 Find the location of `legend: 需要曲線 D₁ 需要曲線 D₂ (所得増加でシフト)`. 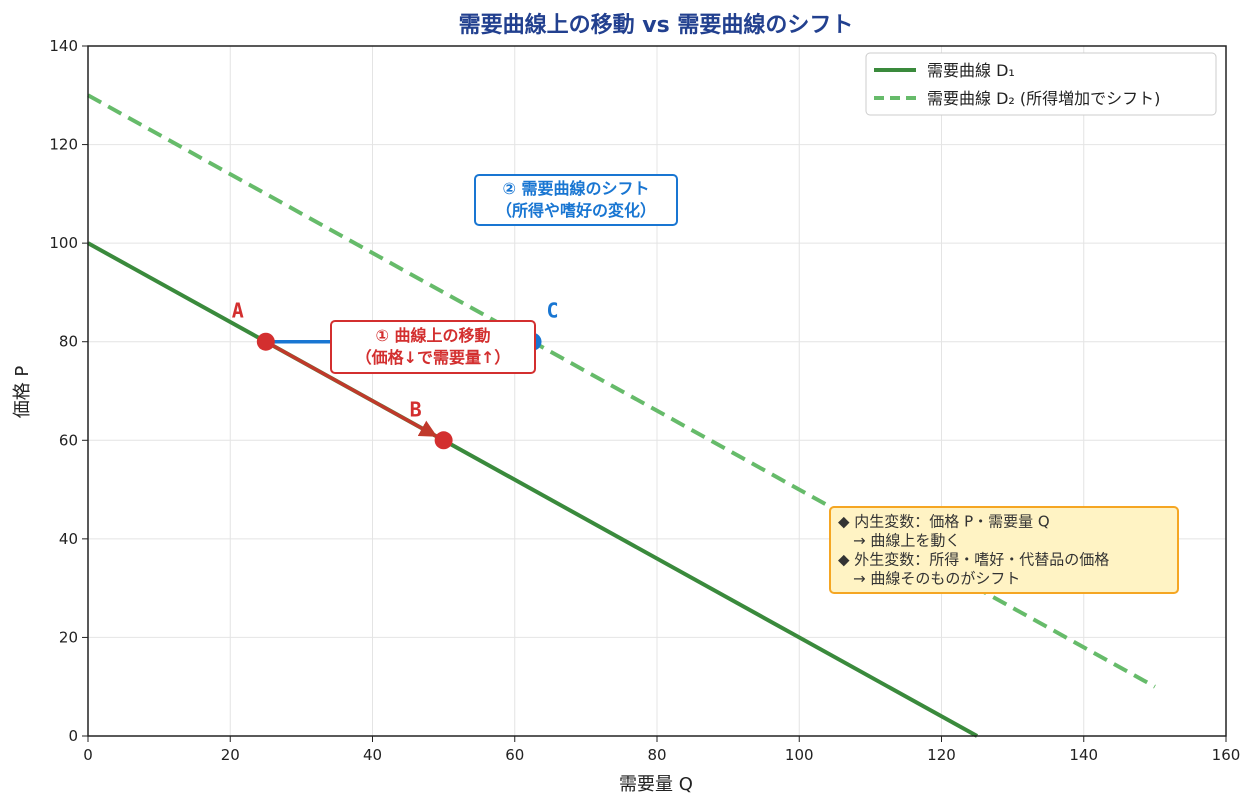

legend: 需要曲線 D₁ 需要曲線 D₂ (所得増加でシフト) is located at coordinates (1041, 84).